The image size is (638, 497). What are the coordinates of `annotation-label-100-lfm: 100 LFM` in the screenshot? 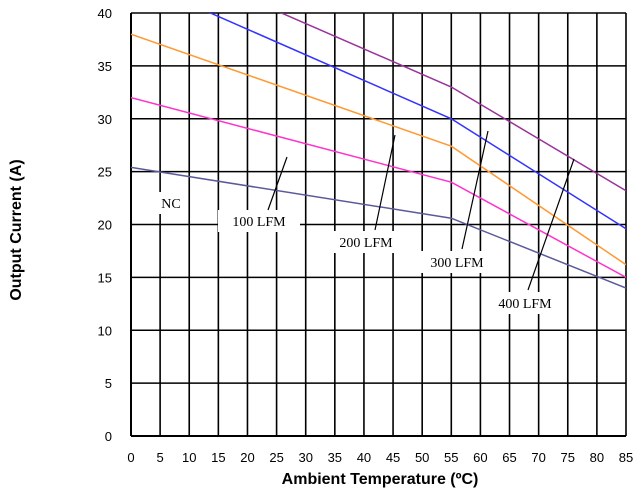 It's located at (259, 222).